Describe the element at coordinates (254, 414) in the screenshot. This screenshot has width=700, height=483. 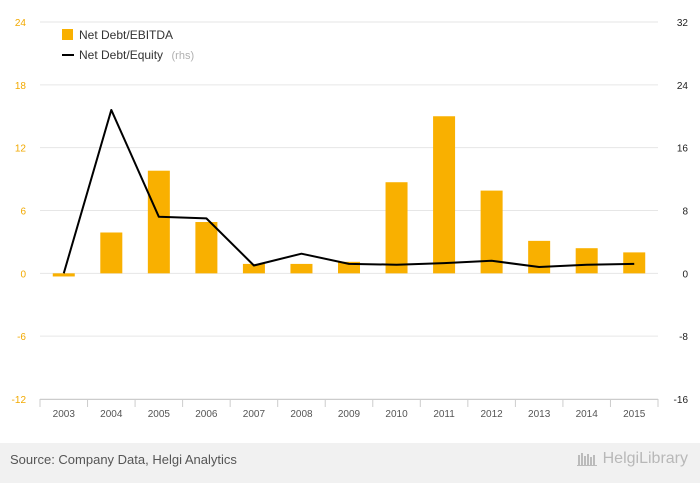
I see `x-tick-label: 2007` at that location.